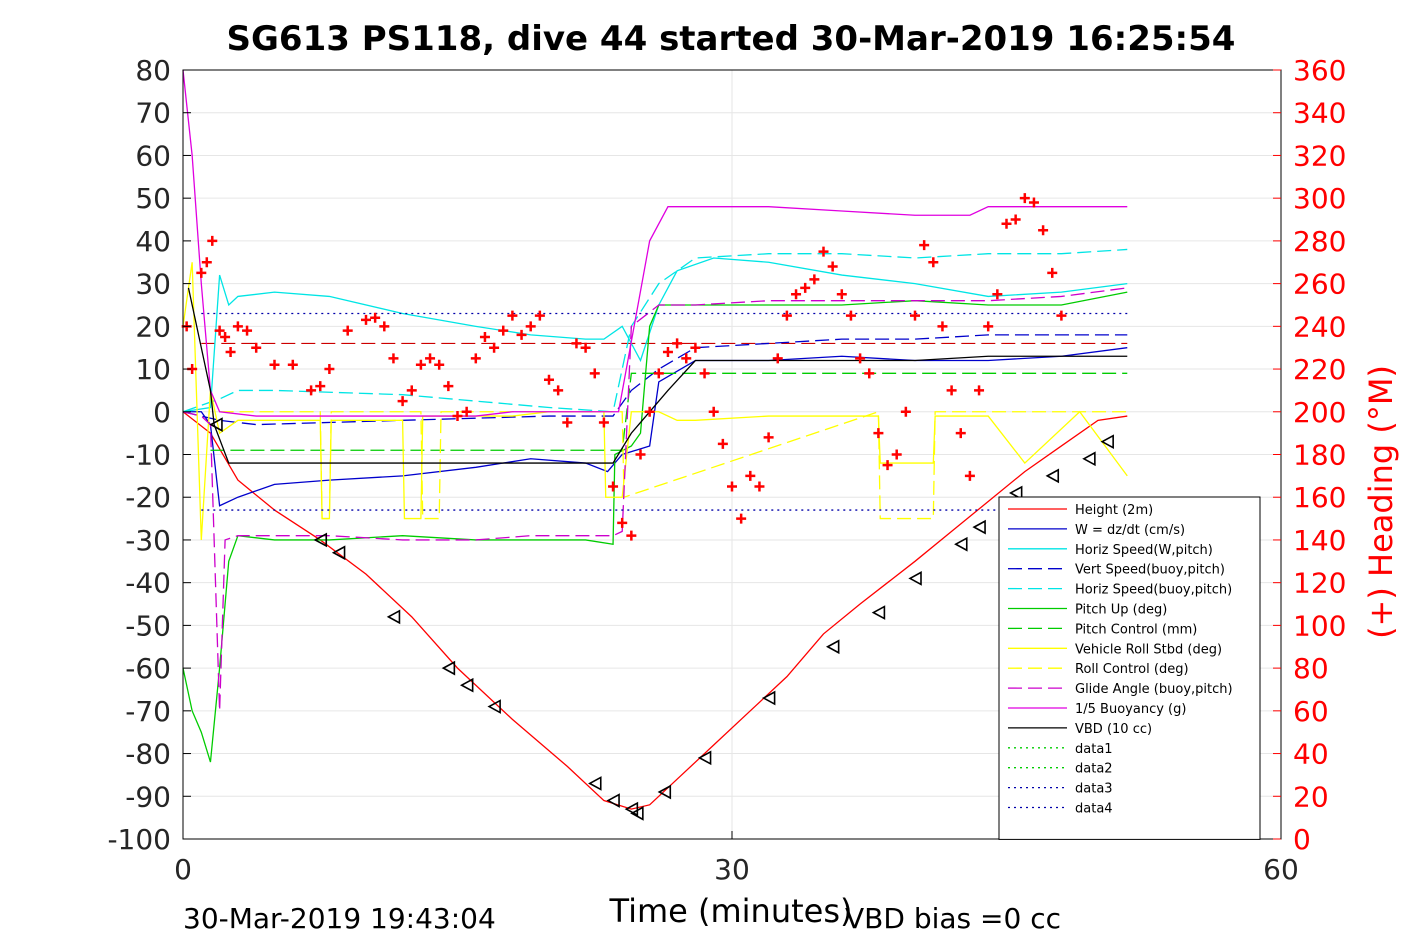 The image size is (1417, 945). What do you see at coordinates (1311, 754) in the screenshot?
I see `y2-tick-label: 40` at bounding box center [1311, 754].